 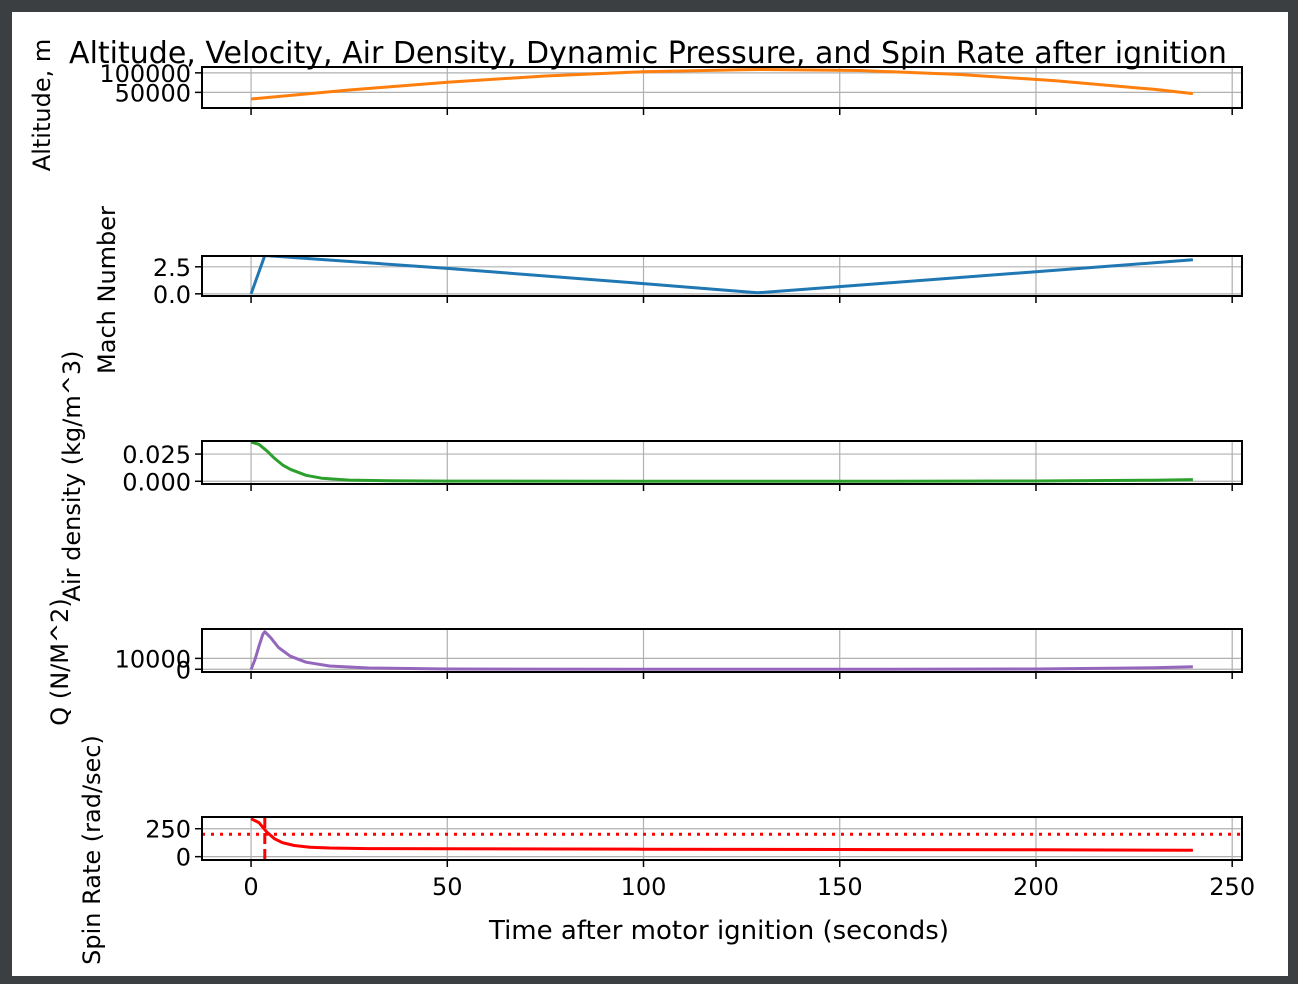 What do you see at coordinates (153, 659) in the screenshot?
I see `y-tick-label: 10000` at bounding box center [153, 659].